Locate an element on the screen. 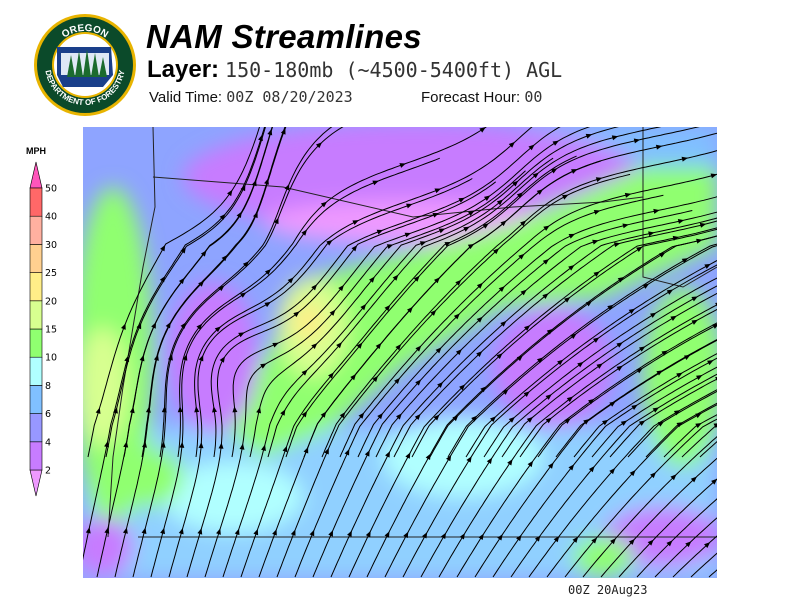 This screenshot has height=600, width=800. legend-tick-label: 6 is located at coordinates (48, 414).